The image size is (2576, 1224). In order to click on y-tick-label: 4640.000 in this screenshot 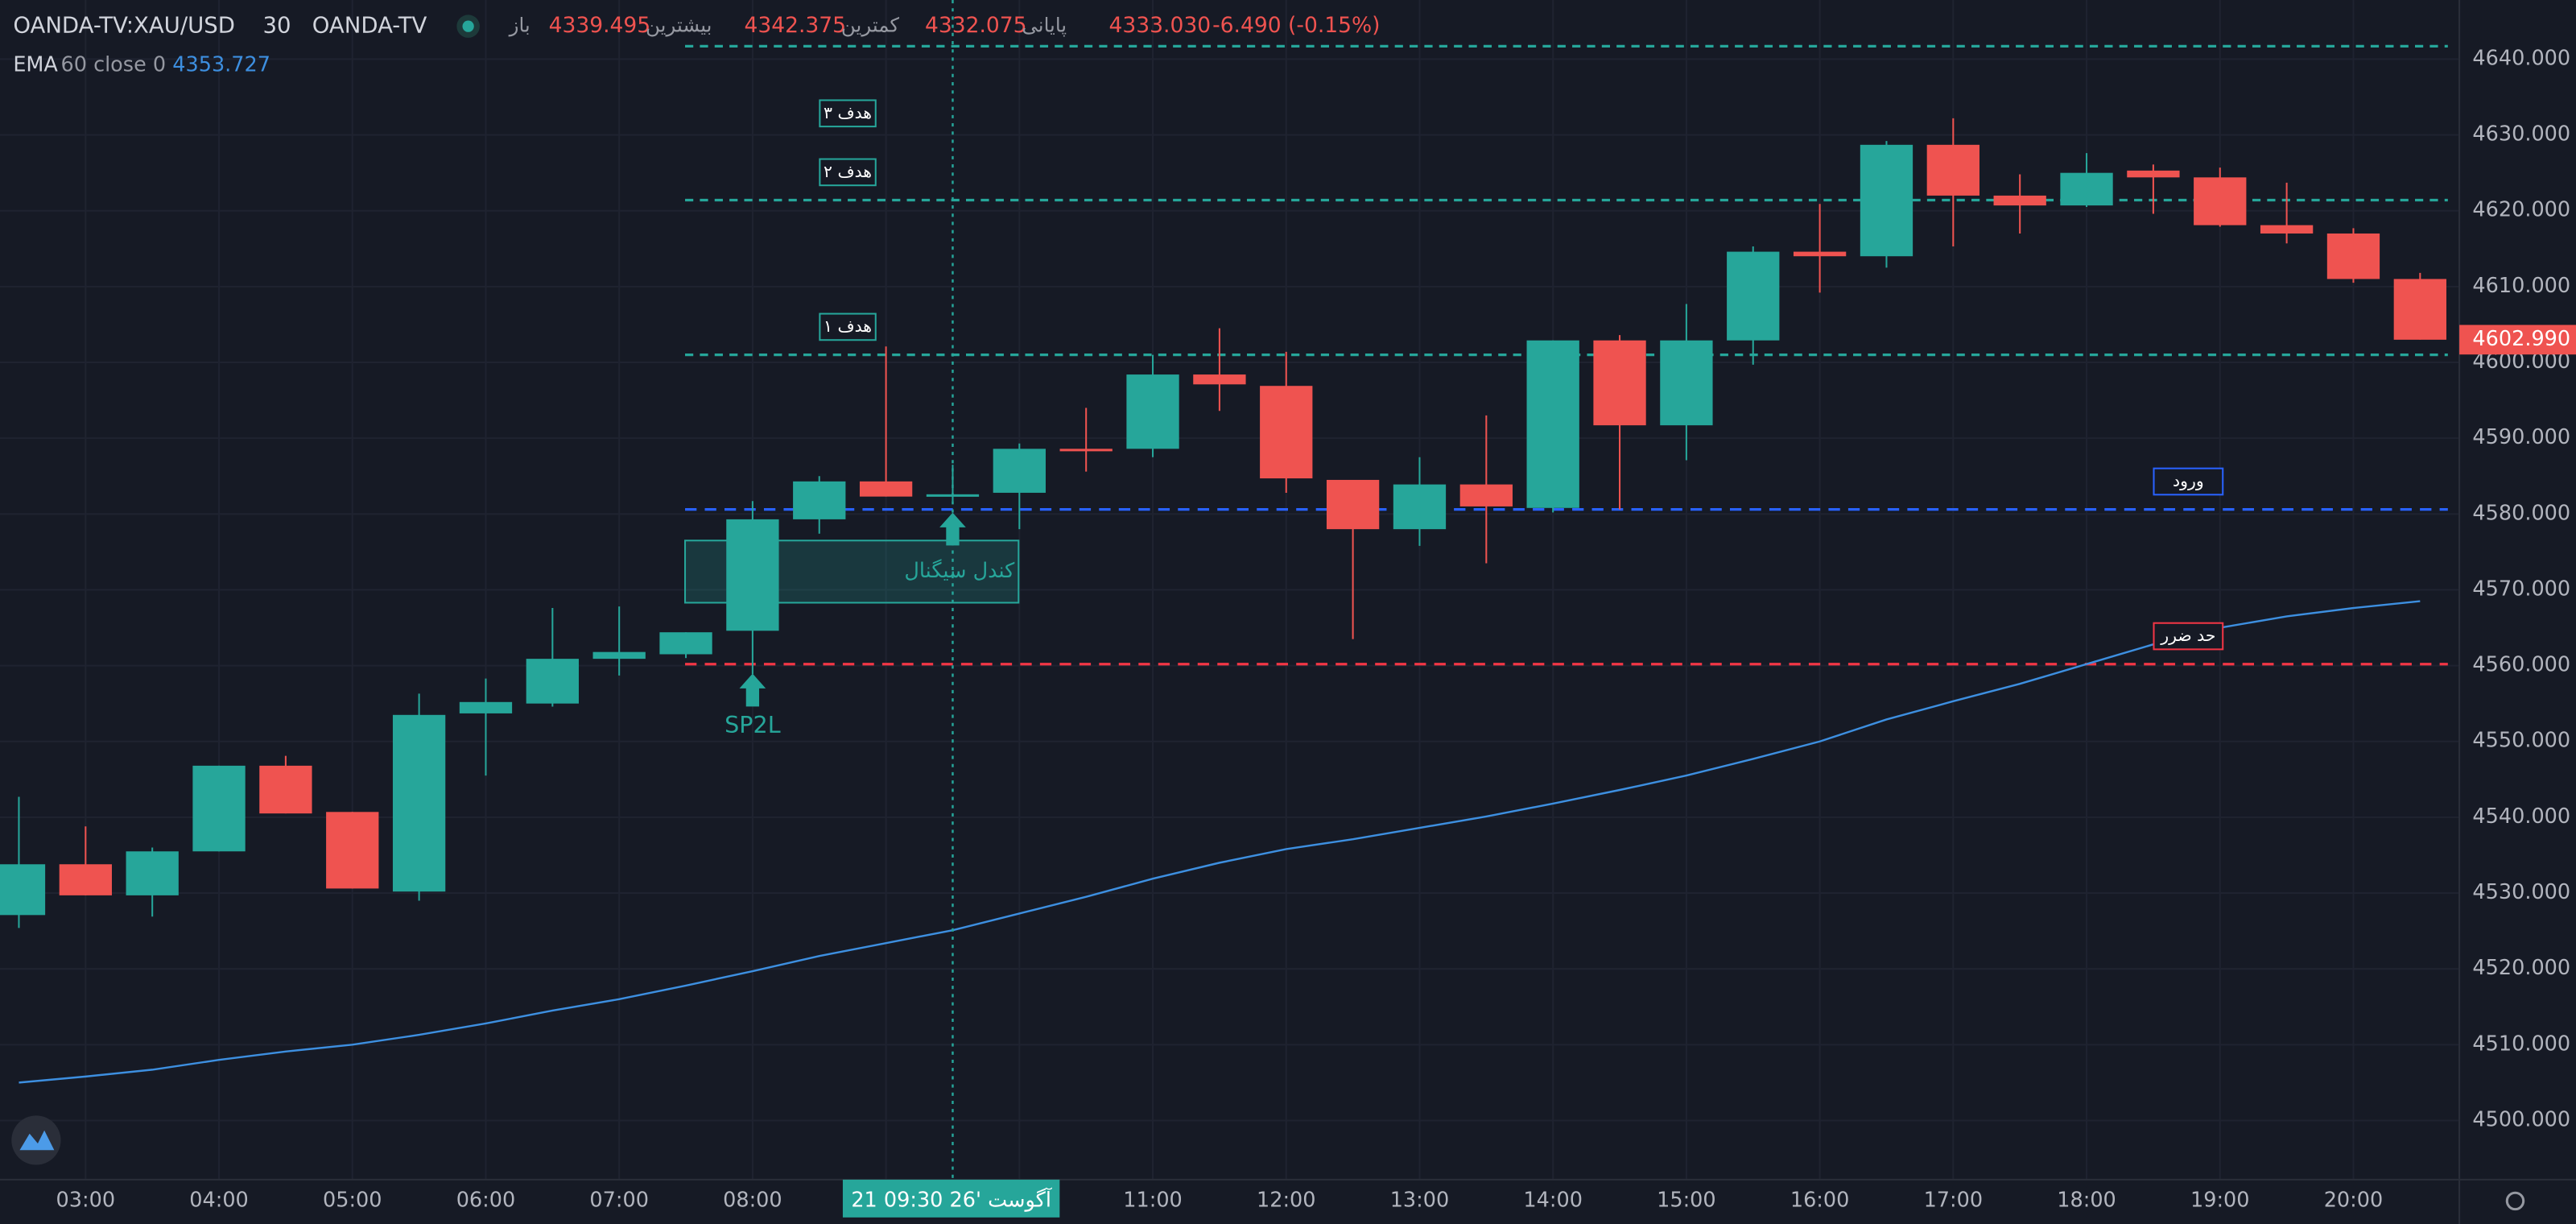, I will do `click(2521, 58)`.